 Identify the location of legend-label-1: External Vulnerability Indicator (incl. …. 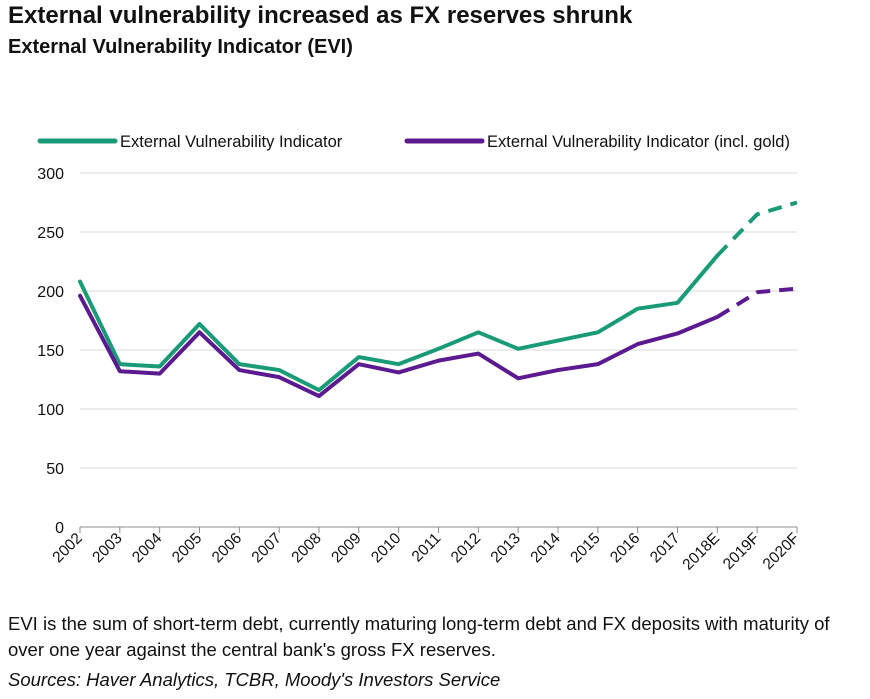
(638, 142).